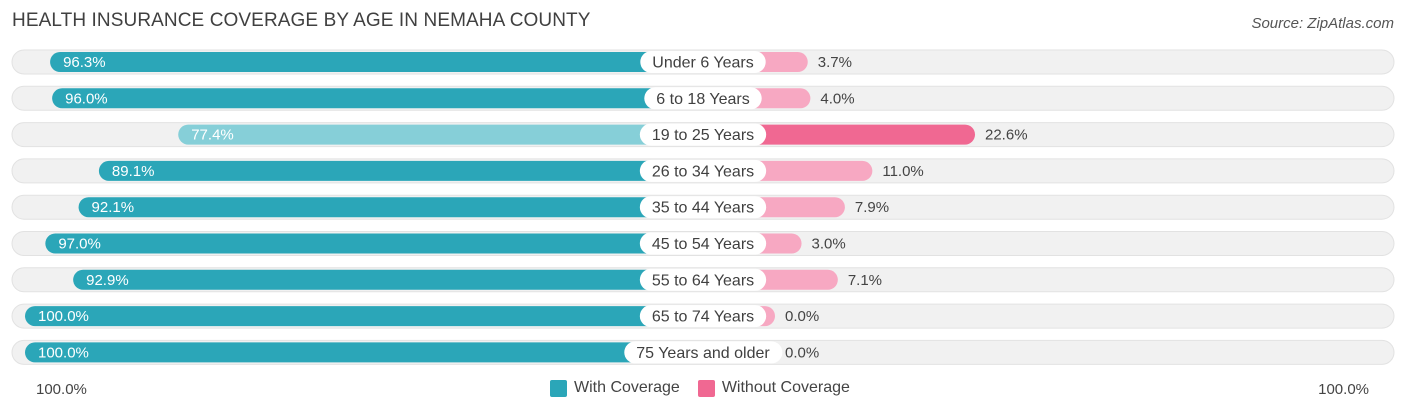 This screenshot has width=1406, height=414. What do you see at coordinates (113, 207) in the screenshot?
I see `value-label-with-coverage: 92.1%` at bounding box center [113, 207].